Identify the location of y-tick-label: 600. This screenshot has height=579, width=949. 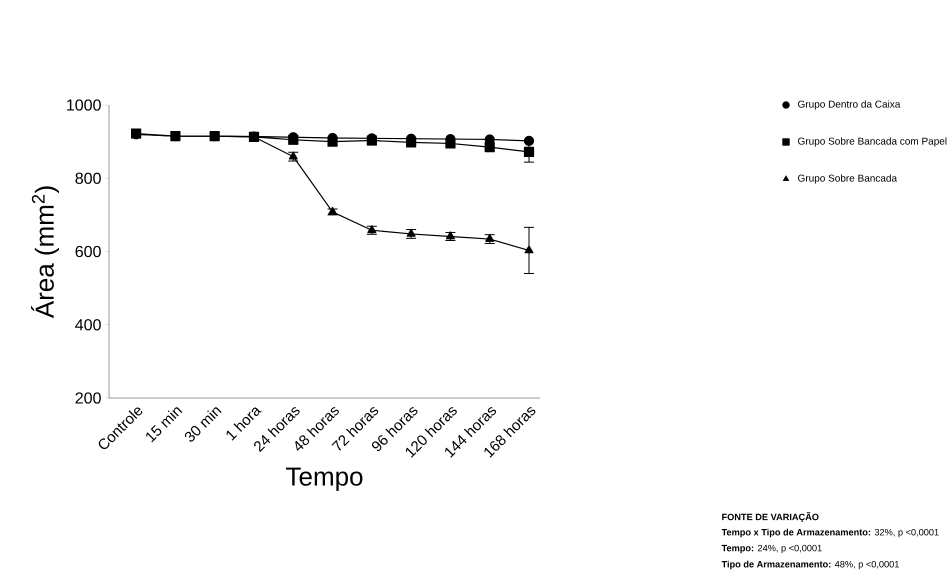
(88, 252).